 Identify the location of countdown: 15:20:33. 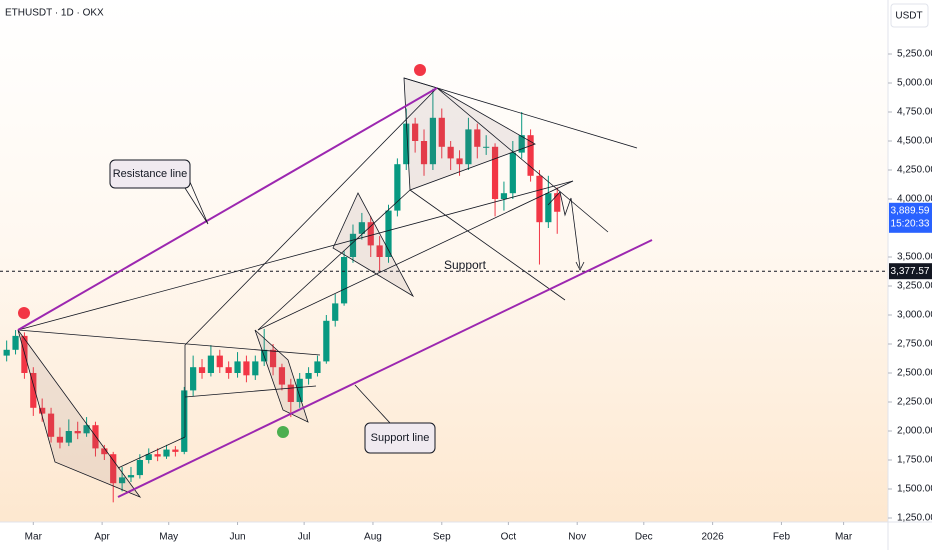
(910, 223).